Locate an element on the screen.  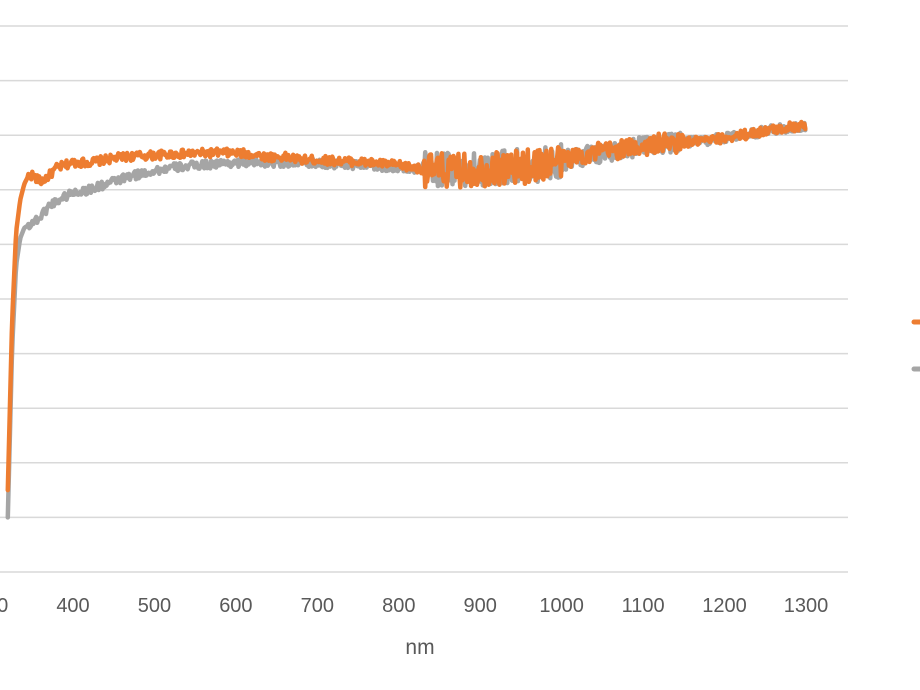
x-tick-label: 1000 is located at coordinates (561, 606).